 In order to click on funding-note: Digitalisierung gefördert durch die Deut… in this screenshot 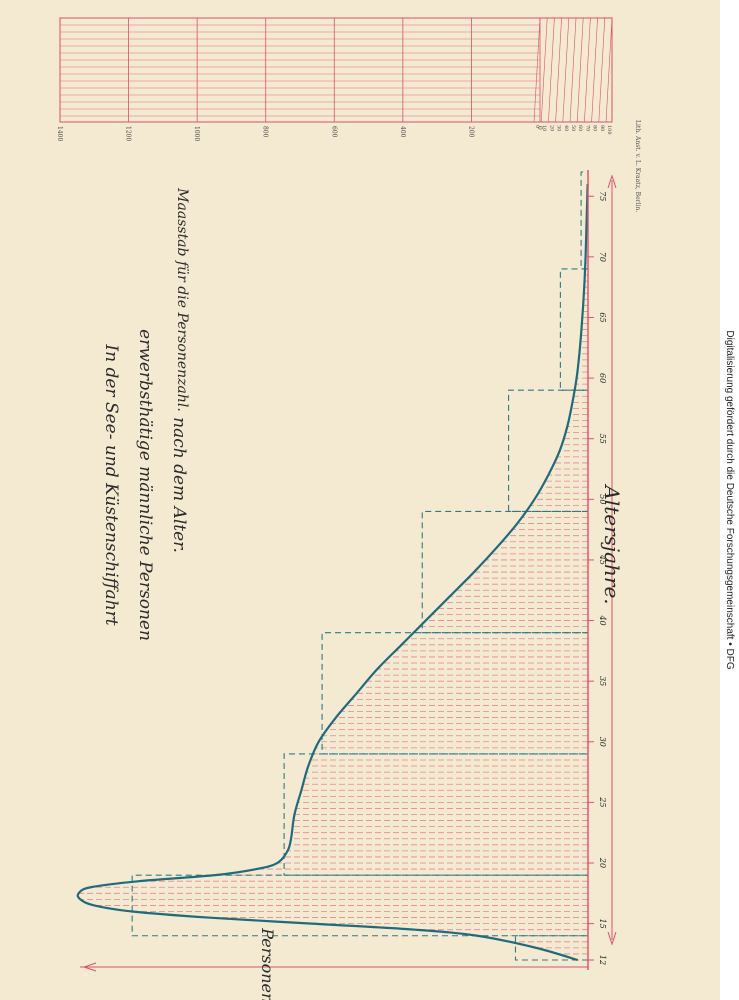, I will do `click(729, 500)`.